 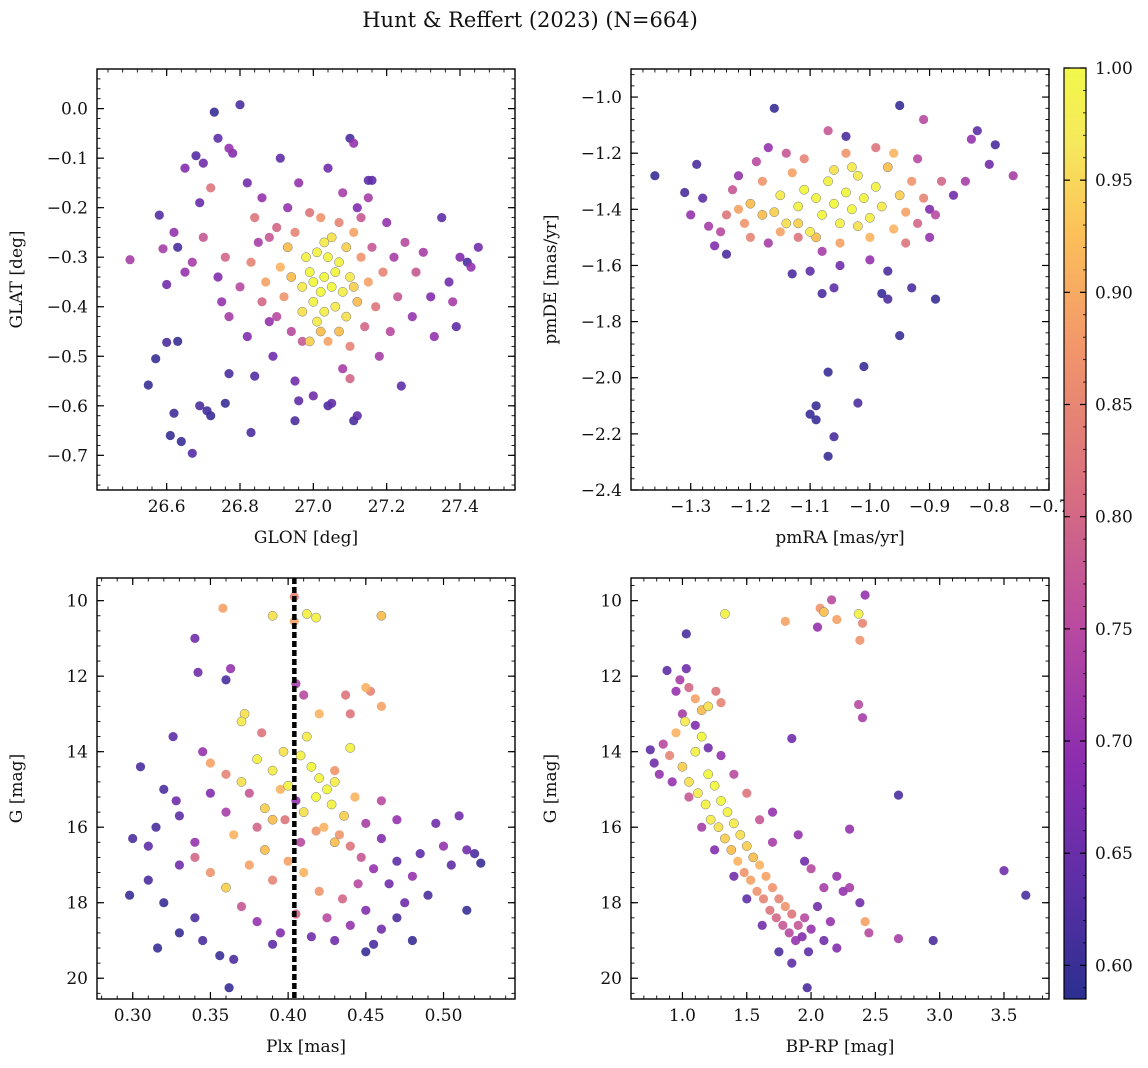 What do you see at coordinates (133, 1016) in the screenshot?
I see `x-tick-label: 0.30` at bounding box center [133, 1016].